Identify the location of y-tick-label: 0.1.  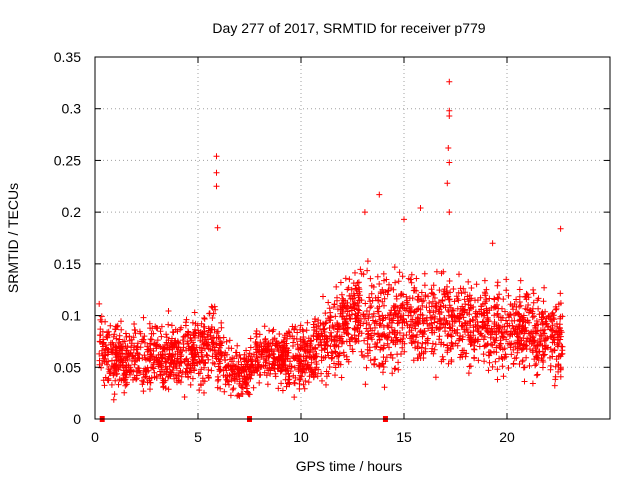
(72, 316).